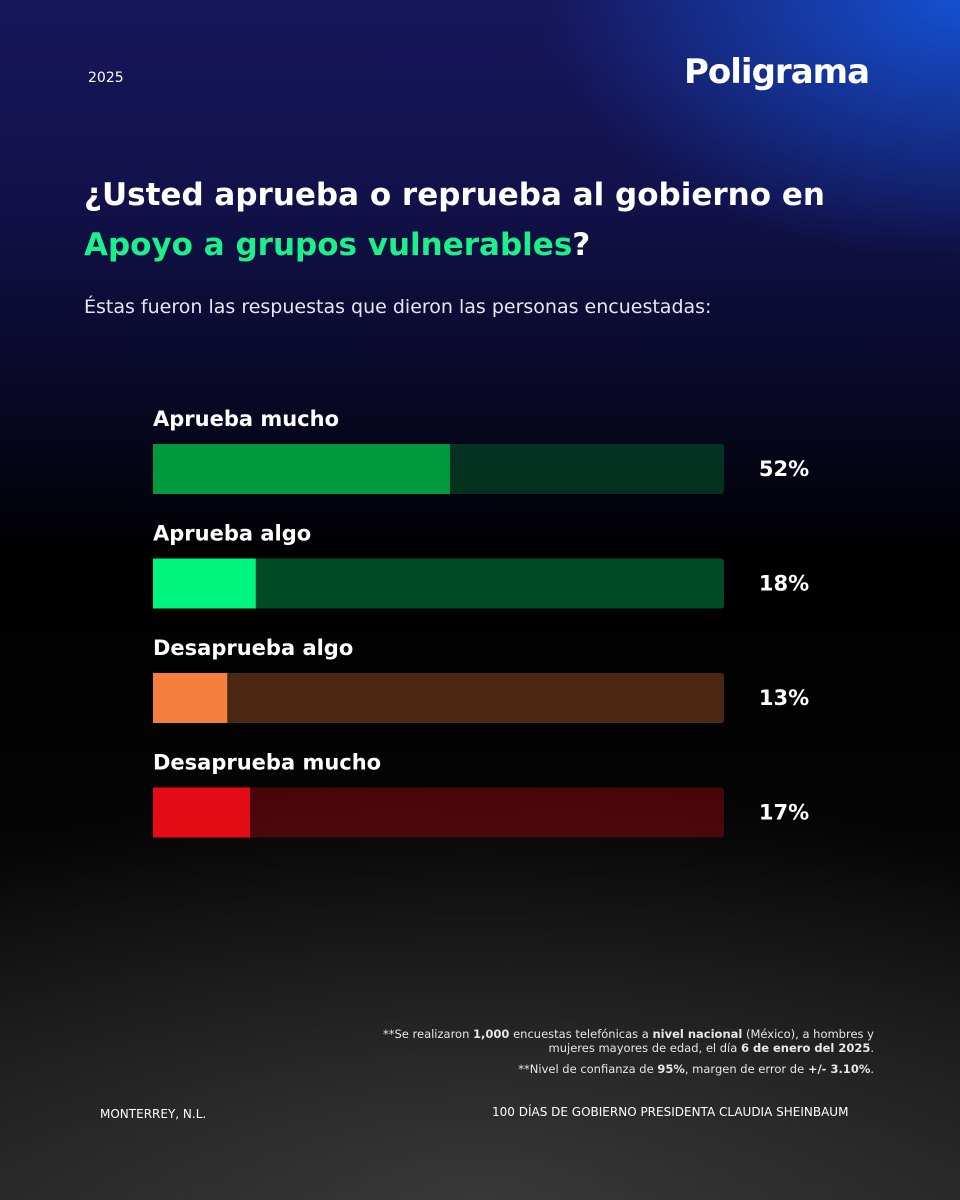  I want to click on text: **Se realizaron, so click(428, 1034).